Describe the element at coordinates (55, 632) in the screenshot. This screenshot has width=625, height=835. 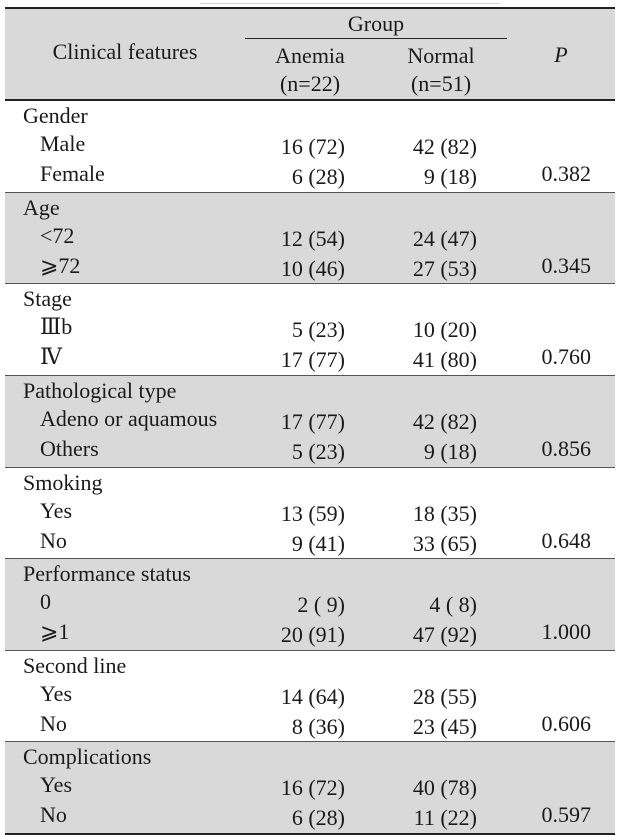
I see `row-label: ⩾1` at that location.